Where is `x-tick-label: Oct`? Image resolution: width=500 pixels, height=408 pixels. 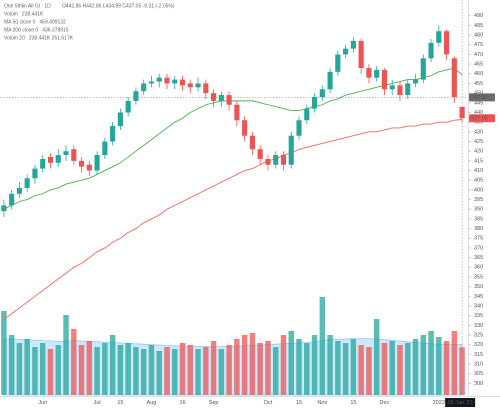
x-tick-label: Oct is located at coordinates (268, 403).